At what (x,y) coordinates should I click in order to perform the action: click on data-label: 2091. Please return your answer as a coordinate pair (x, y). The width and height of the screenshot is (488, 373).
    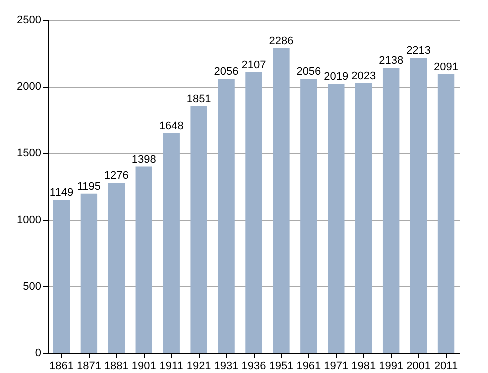
    Looking at the image, I should click on (446, 67).